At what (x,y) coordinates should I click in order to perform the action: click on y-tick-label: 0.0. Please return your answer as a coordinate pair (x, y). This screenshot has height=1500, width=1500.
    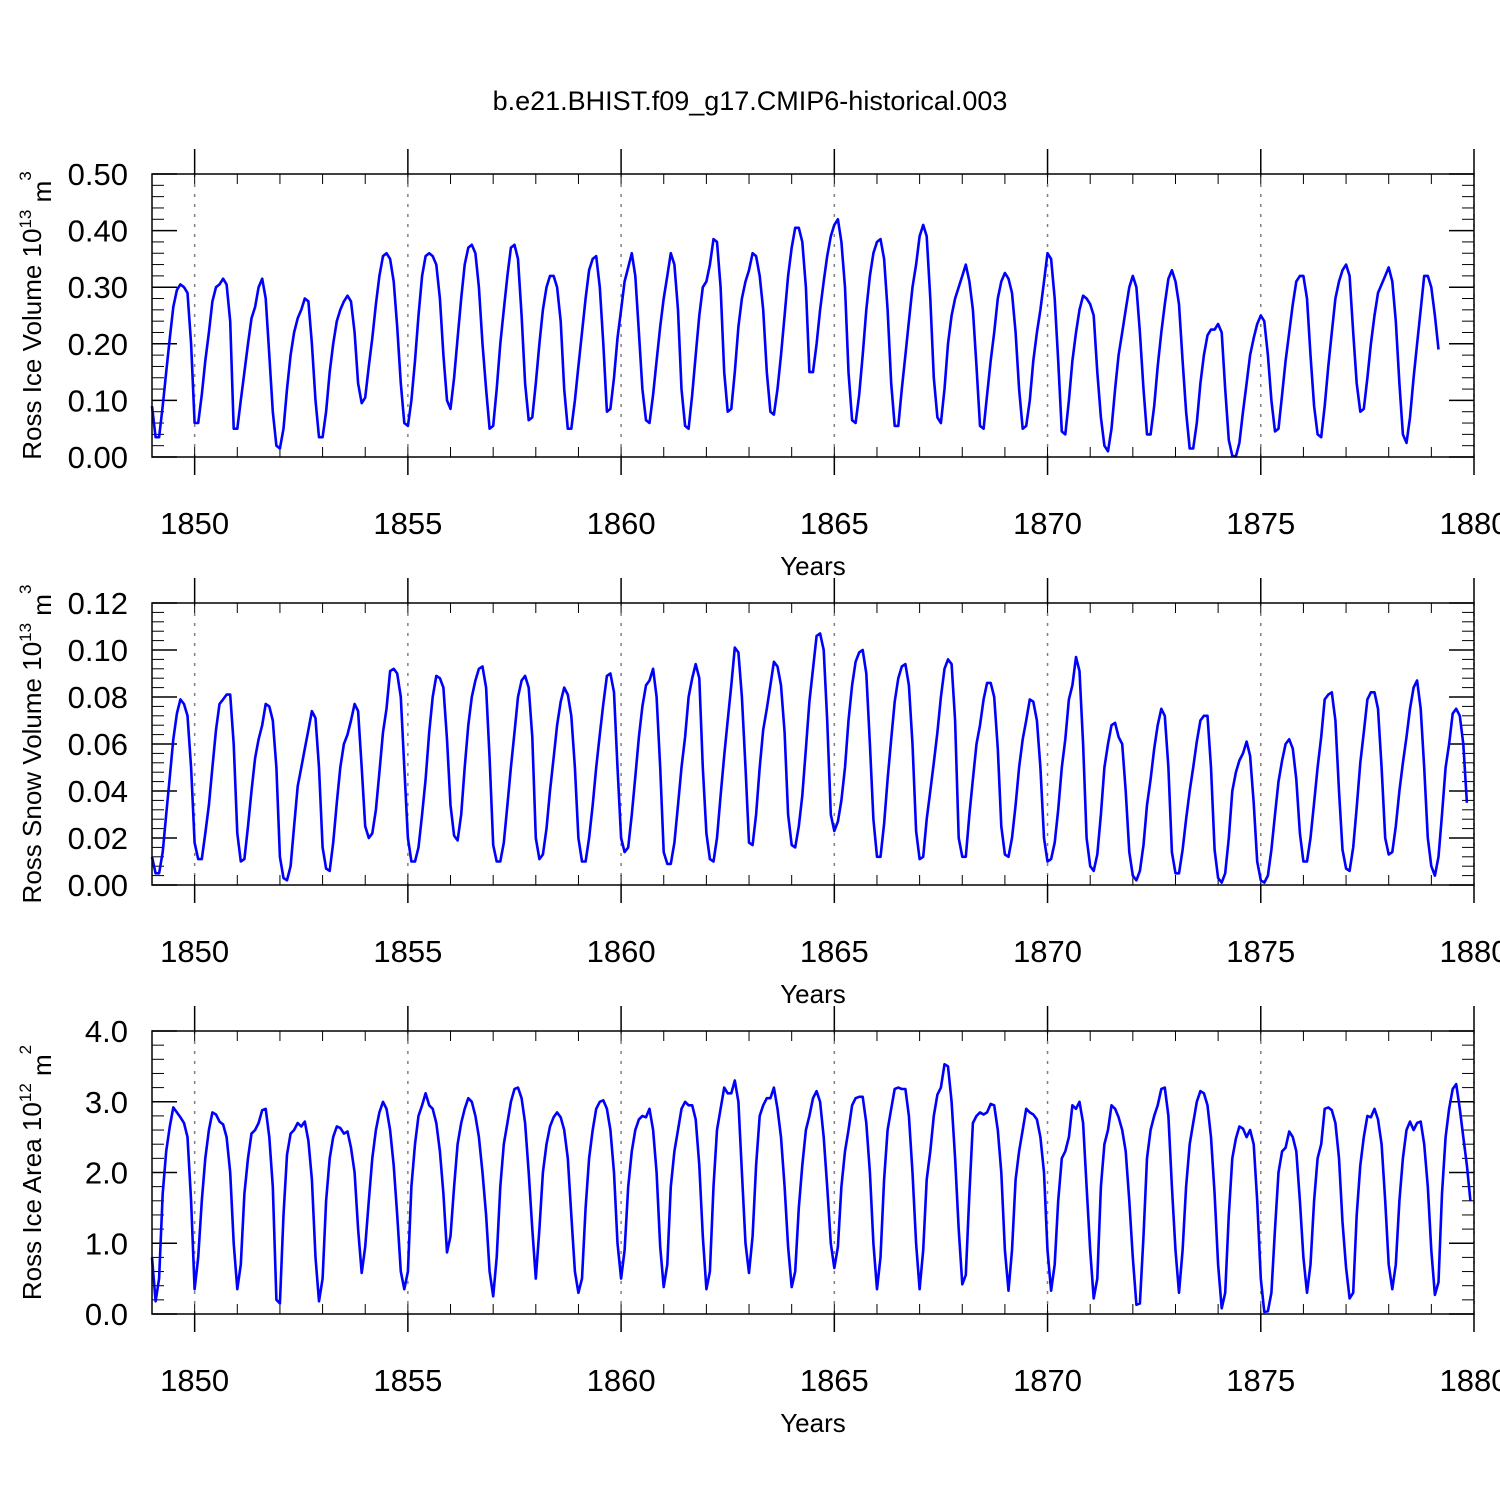
    Looking at the image, I should click on (106, 1314).